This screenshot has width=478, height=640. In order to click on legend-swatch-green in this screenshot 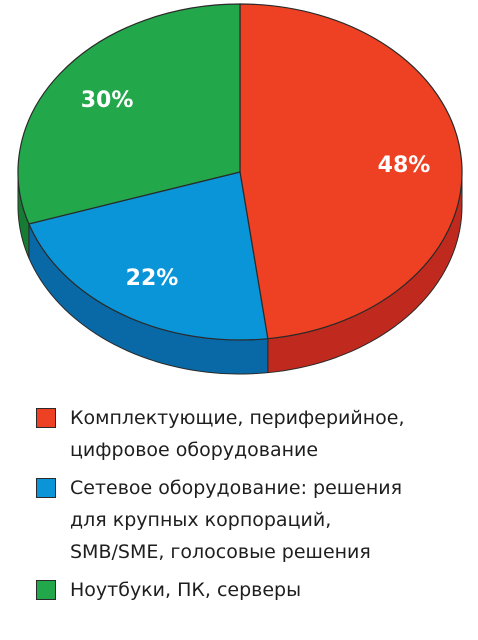, I will do `click(46, 590)`.